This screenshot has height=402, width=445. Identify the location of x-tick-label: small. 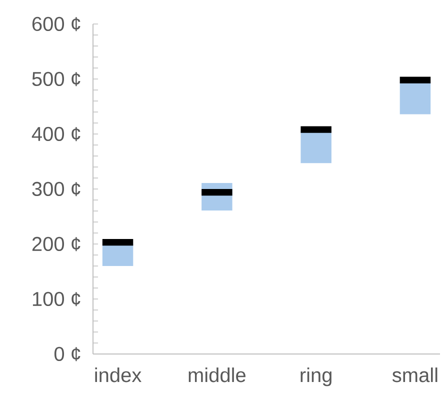
(415, 375).